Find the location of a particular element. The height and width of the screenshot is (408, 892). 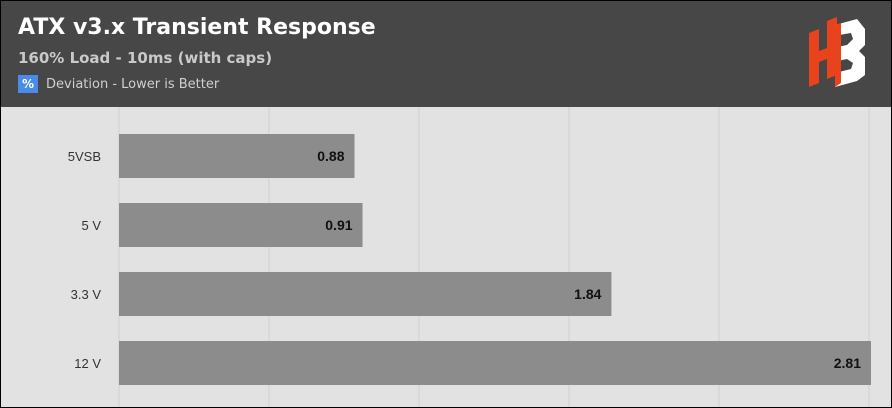

hb-logo-icon is located at coordinates (837, 52).